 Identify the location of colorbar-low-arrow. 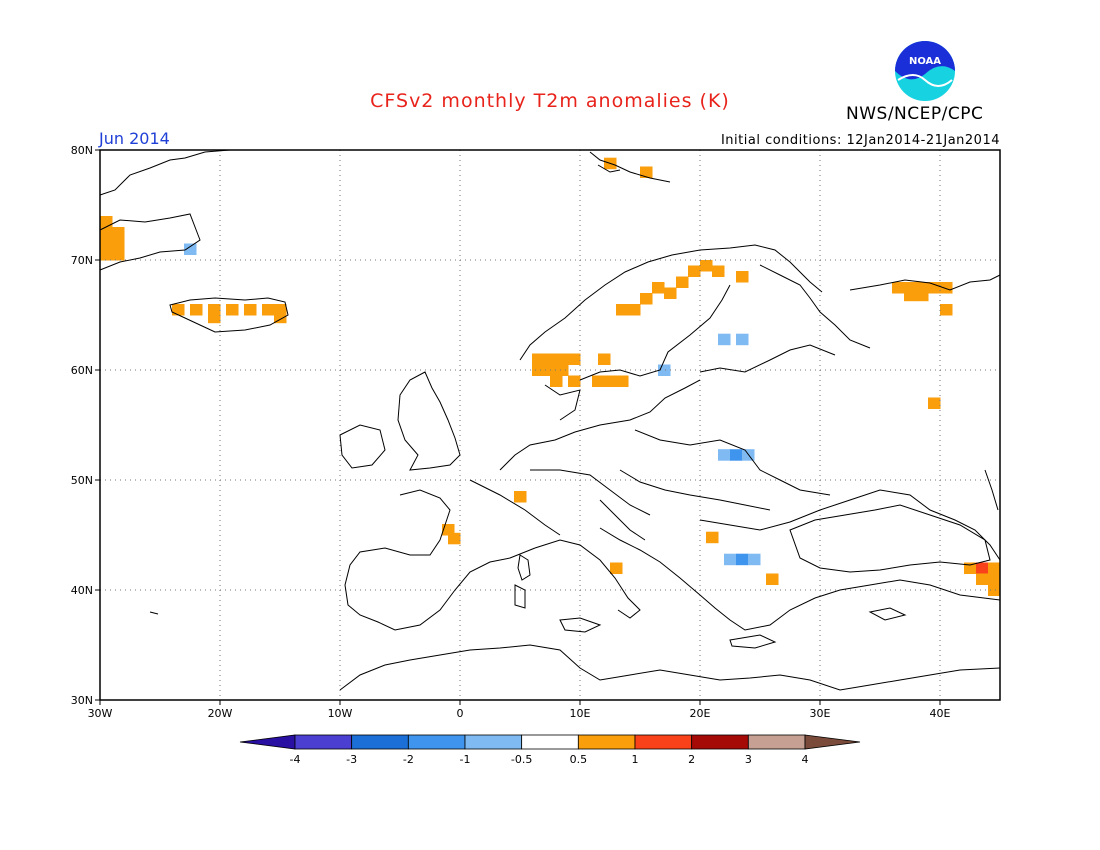
(267, 742).